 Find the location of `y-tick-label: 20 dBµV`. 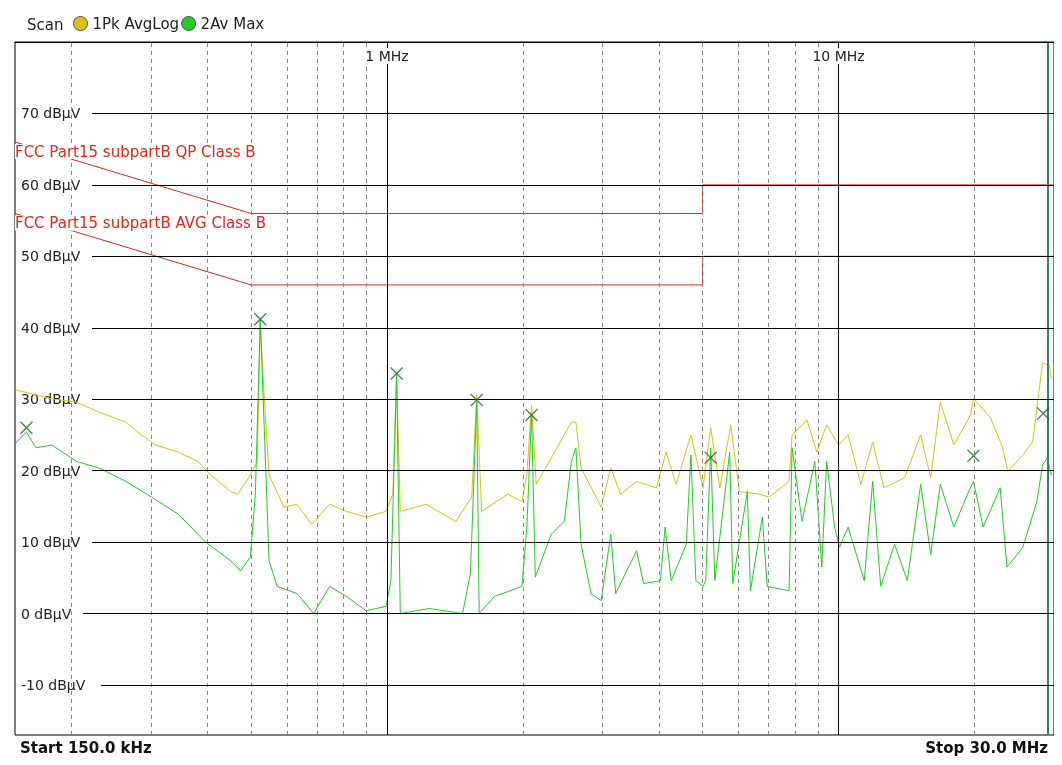

y-tick-label: 20 dBµV is located at coordinates (51, 470).